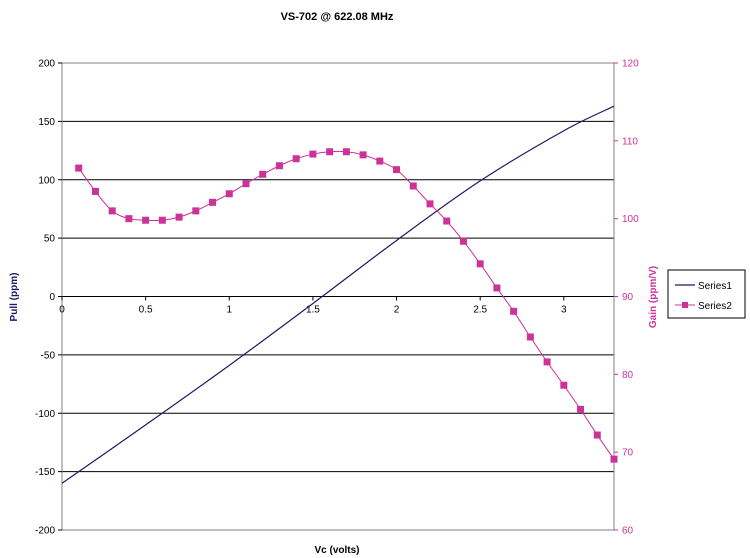 The width and height of the screenshot is (750, 558). What do you see at coordinates (46, 122) in the screenshot?
I see `y-tick-label-1: 150` at bounding box center [46, 122].